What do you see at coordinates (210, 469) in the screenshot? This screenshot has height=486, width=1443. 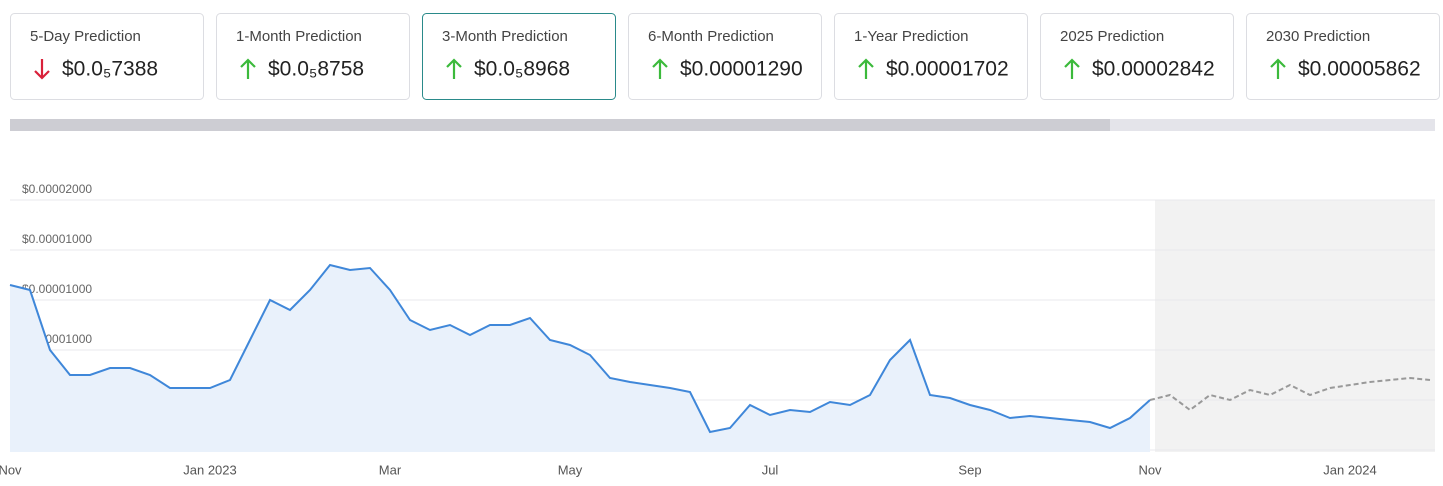 I see `x-tick-label: Jan 2023` at bounding box center [210, 469].